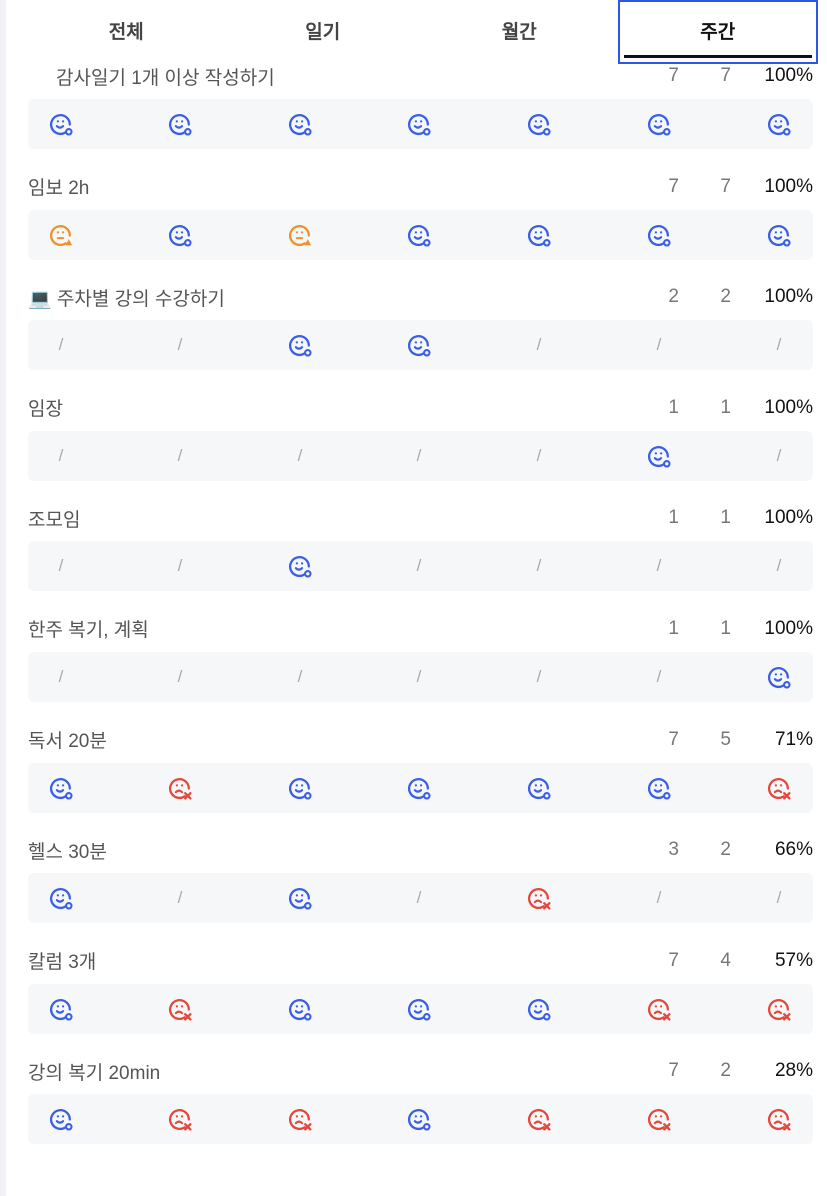  What do you see at coordinates (673, 297) in the screenshot?
I see `goal-count: 2` at bounding box center [673, 297].